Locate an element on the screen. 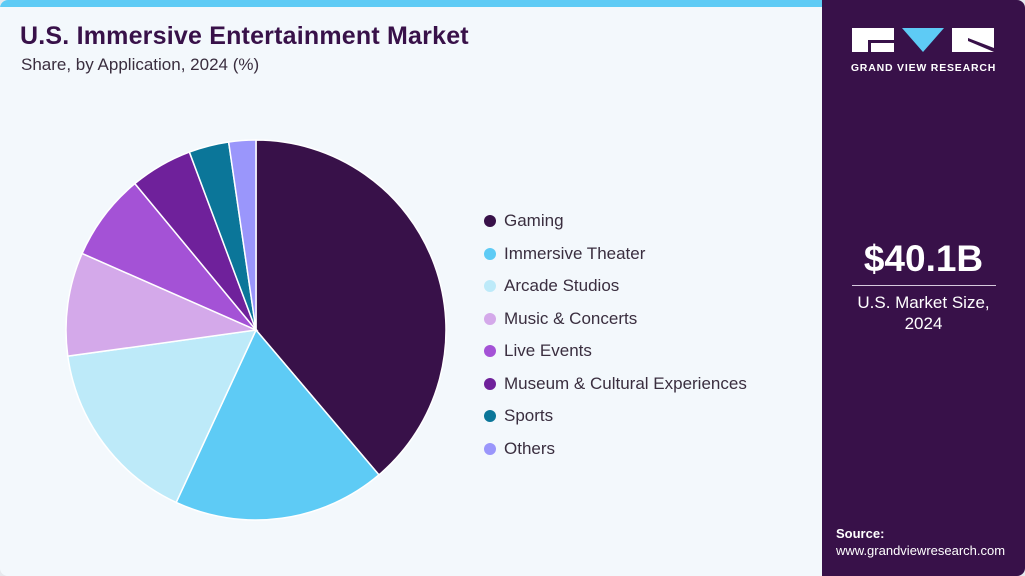 Image resolution: width=1025 pixels, height=576 pixels. legend-item: Arcade Studios is located at coordinates (615, 286).